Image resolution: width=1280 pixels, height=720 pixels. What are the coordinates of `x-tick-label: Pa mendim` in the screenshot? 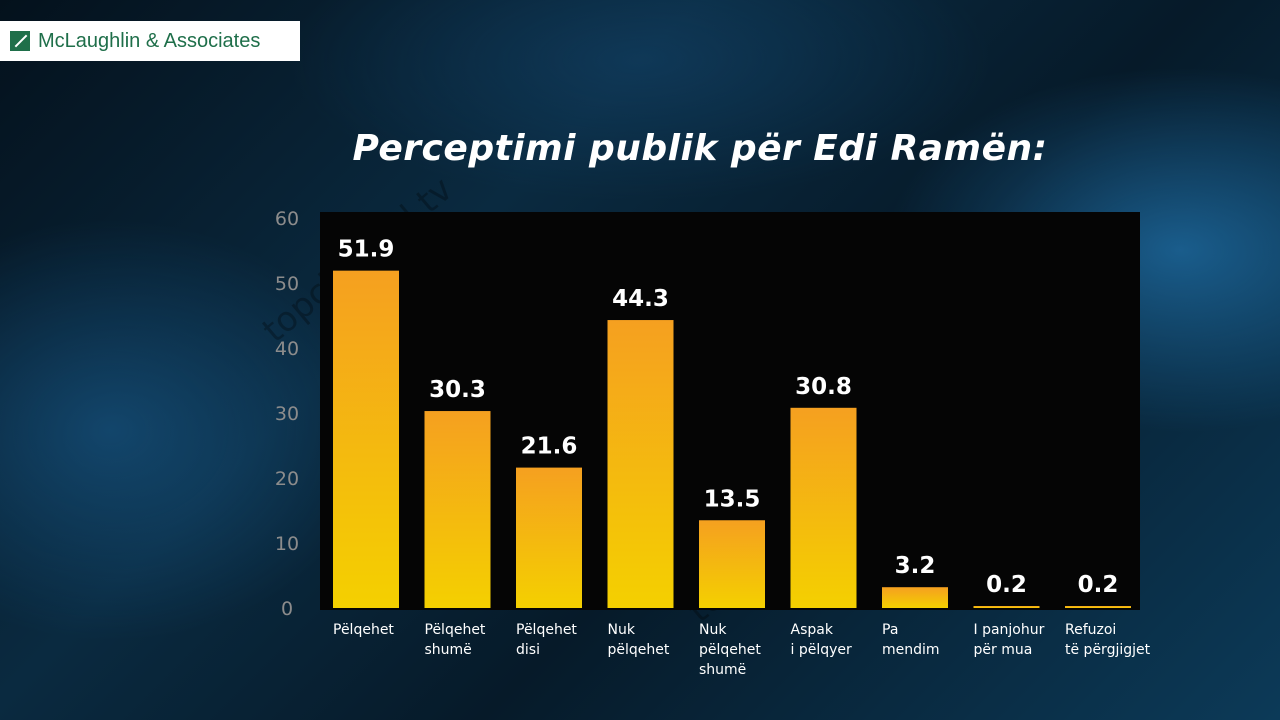 It's located at (911, 640).